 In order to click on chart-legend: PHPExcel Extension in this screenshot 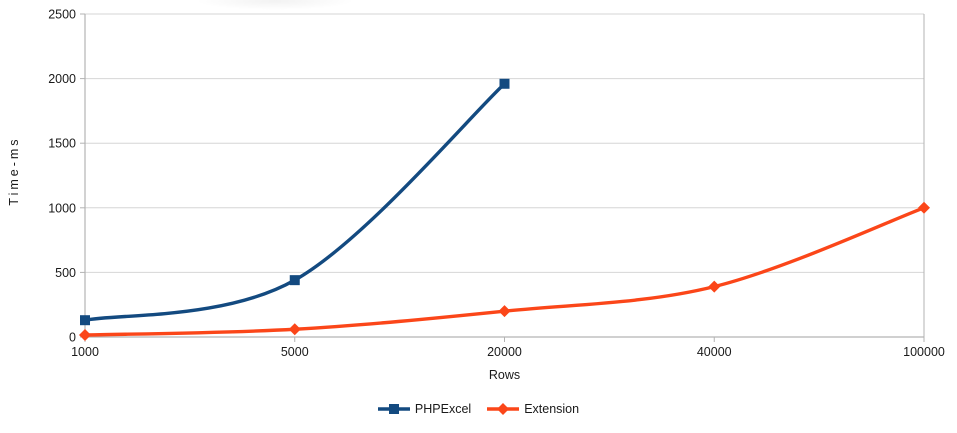, I will do `click(478, 409)`.